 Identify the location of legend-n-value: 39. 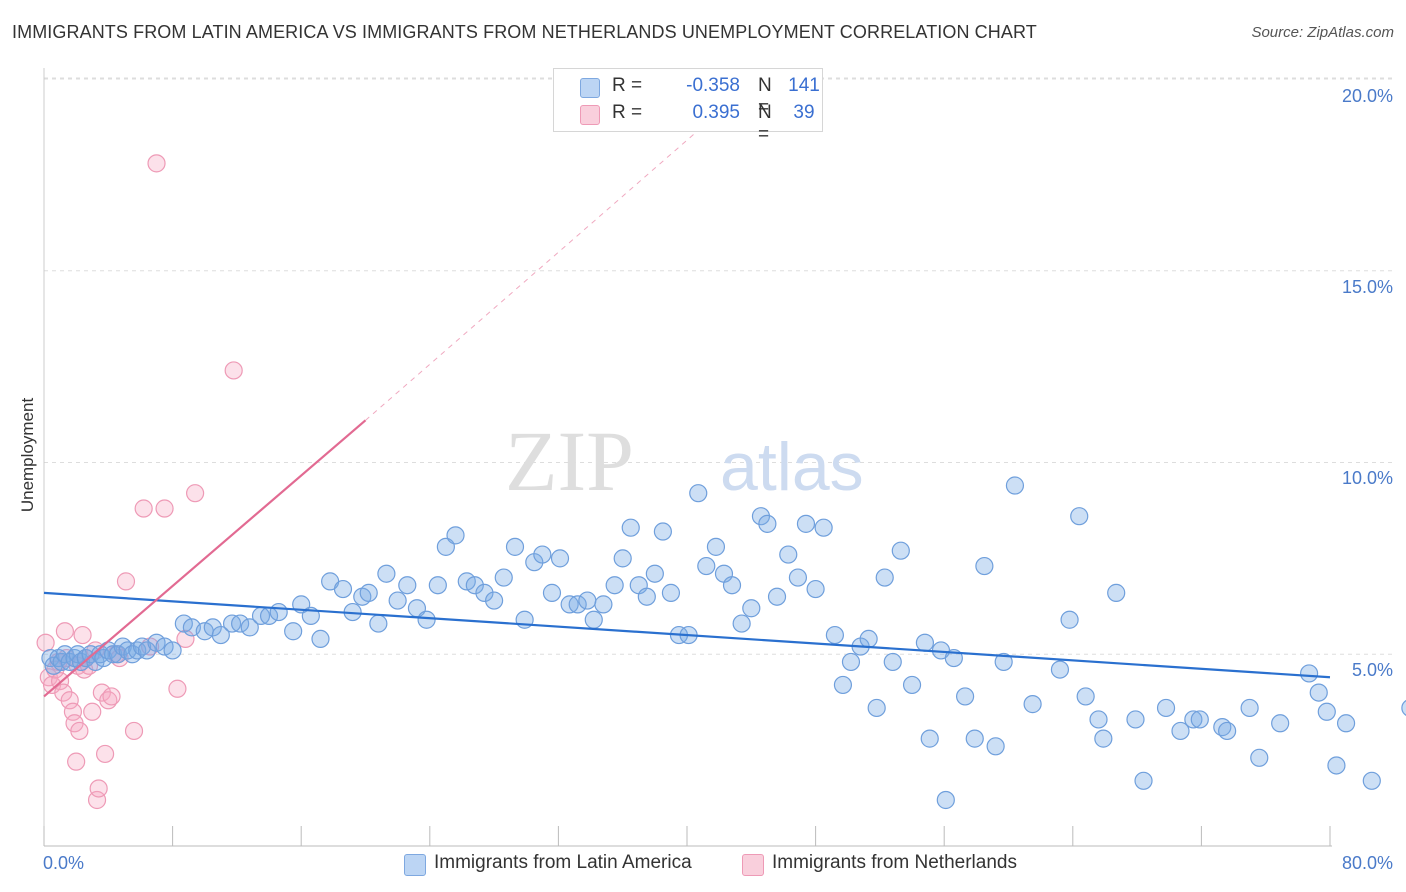
(804, 112).